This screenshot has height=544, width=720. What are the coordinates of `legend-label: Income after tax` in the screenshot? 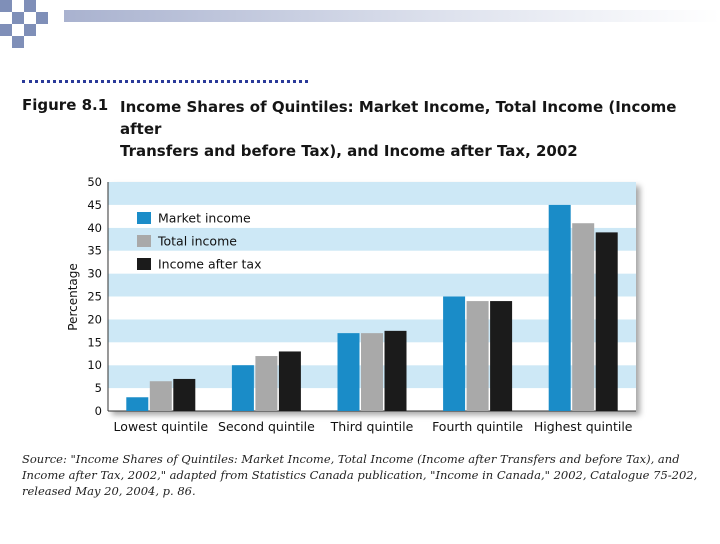 It's located at (209, 264).